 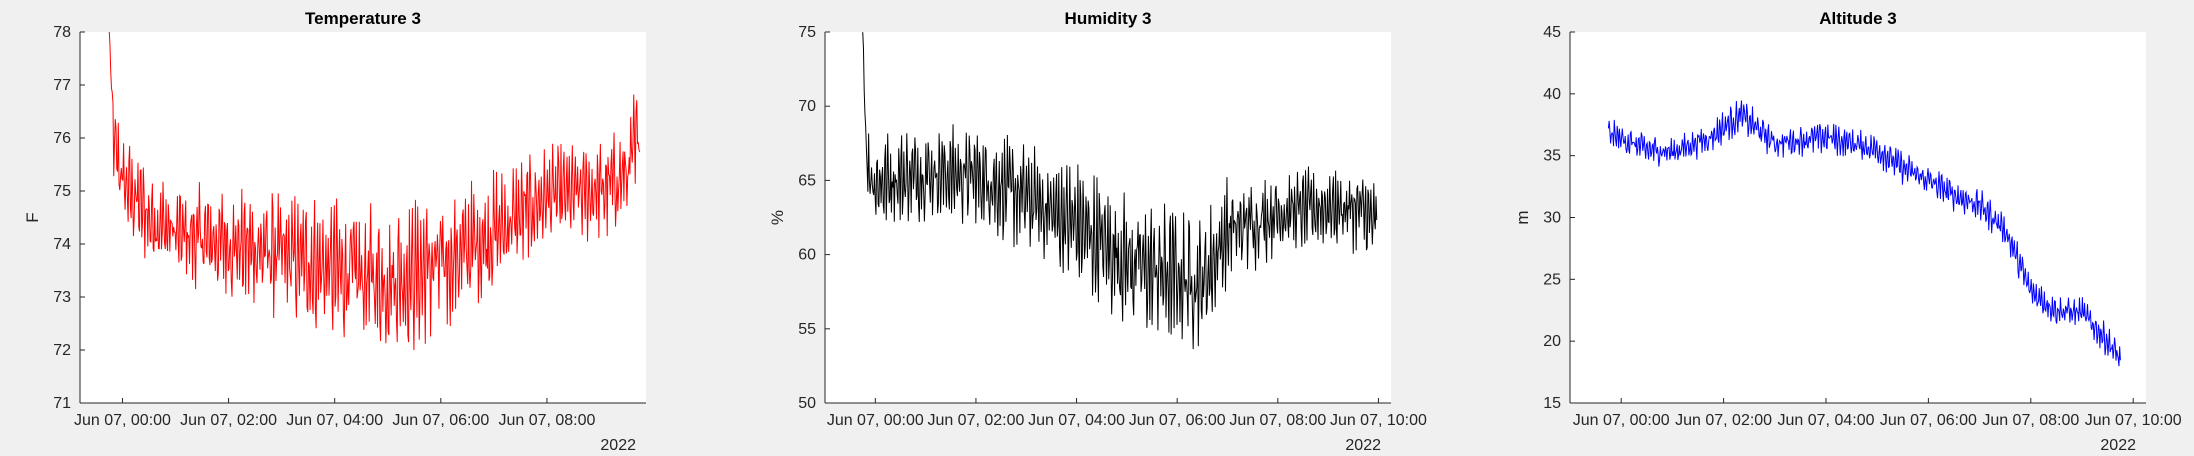 I want to click on temperature-xtick-label: Jun 07, 08:00, so click(x=546, y=420).